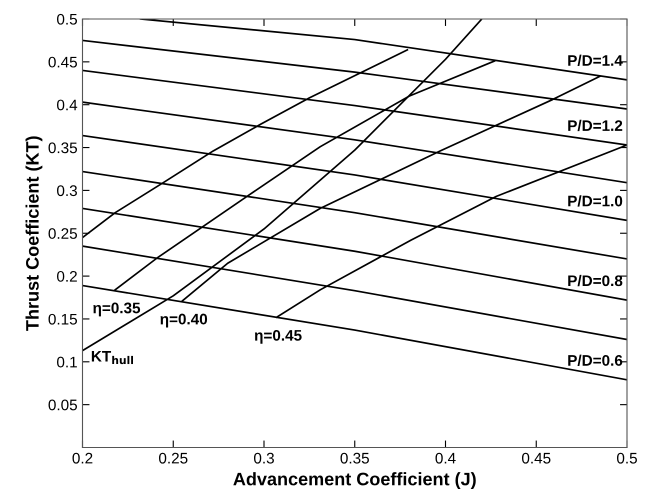 This screenshot has height=502, width=647. Describe the element at coordinates (82, 458) in the screenshot. I see `x-tick-label: 0.2` at that location.